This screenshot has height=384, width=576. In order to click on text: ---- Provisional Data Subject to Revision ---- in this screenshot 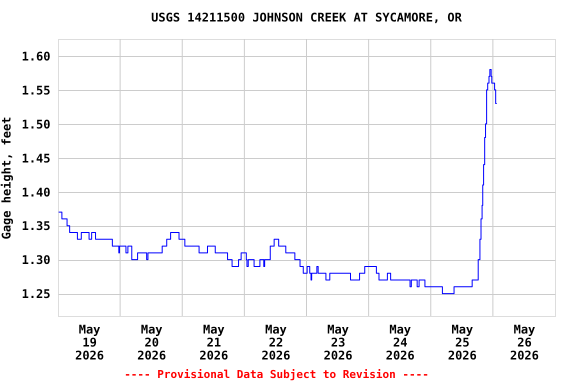, I will do `click(276, 374)`.